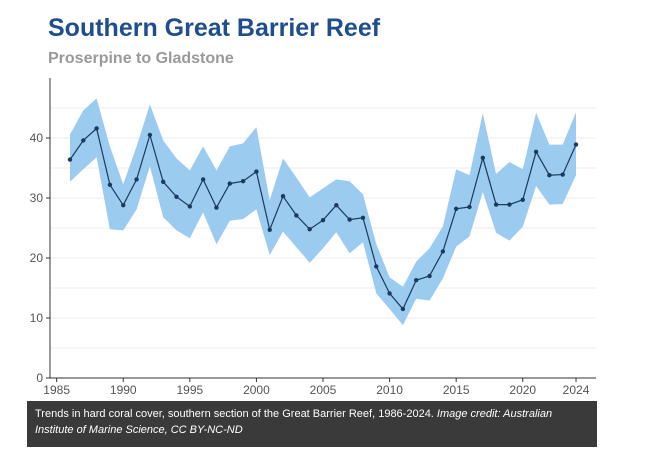 The height and width of the screenshot is (465, 645). I want to click on data-point-1992, so click(150, 135).